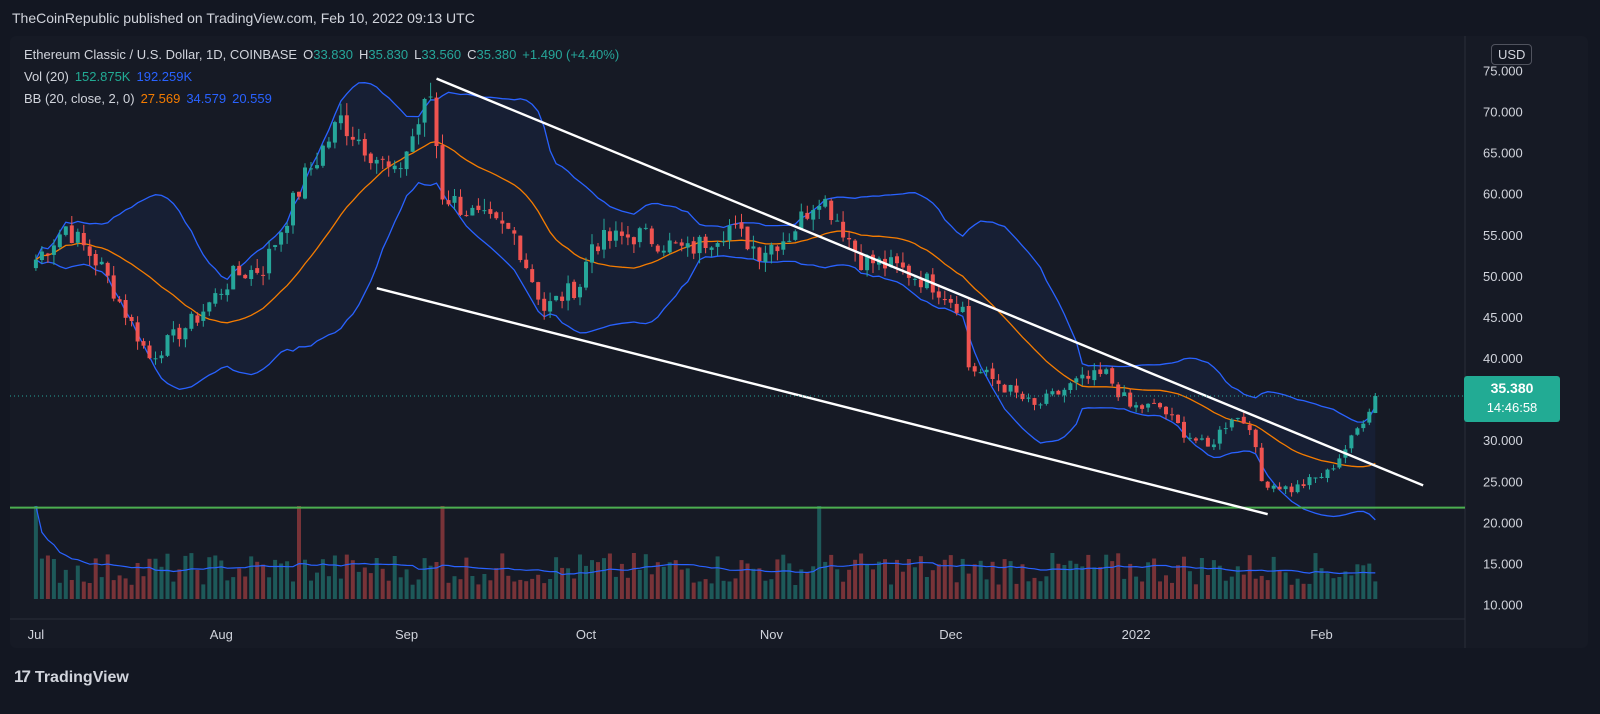 The width and height of the screenshot is (1600, 714). Describe the element at coordinates (71, 677) in the screenshot. I see `tradingview-footer: 17 TradingView` at that location.